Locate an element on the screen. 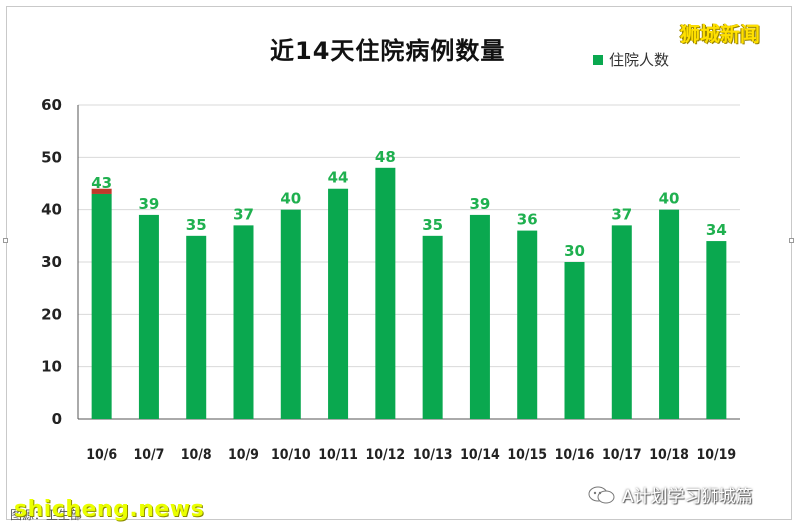  bar-segment-highlight is located at coordinates (101, 191).